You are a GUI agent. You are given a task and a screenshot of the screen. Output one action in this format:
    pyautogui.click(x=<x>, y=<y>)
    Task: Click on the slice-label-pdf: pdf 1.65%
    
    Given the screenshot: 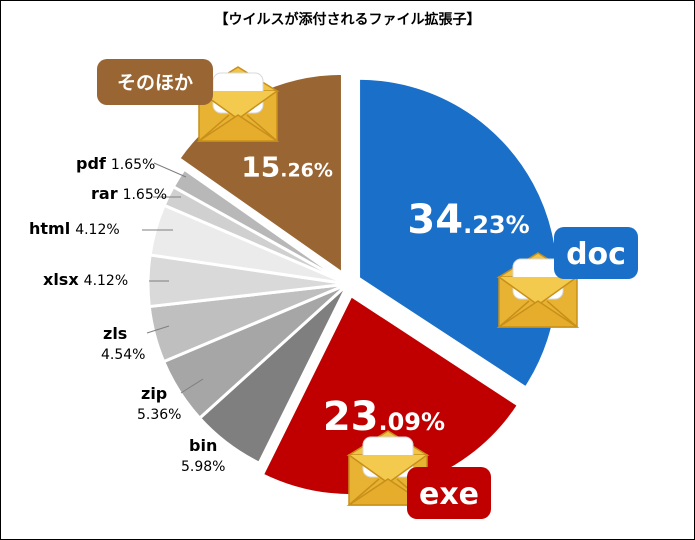 What is the action you would take?
    pyautogui.click(x=115, y=163)
    